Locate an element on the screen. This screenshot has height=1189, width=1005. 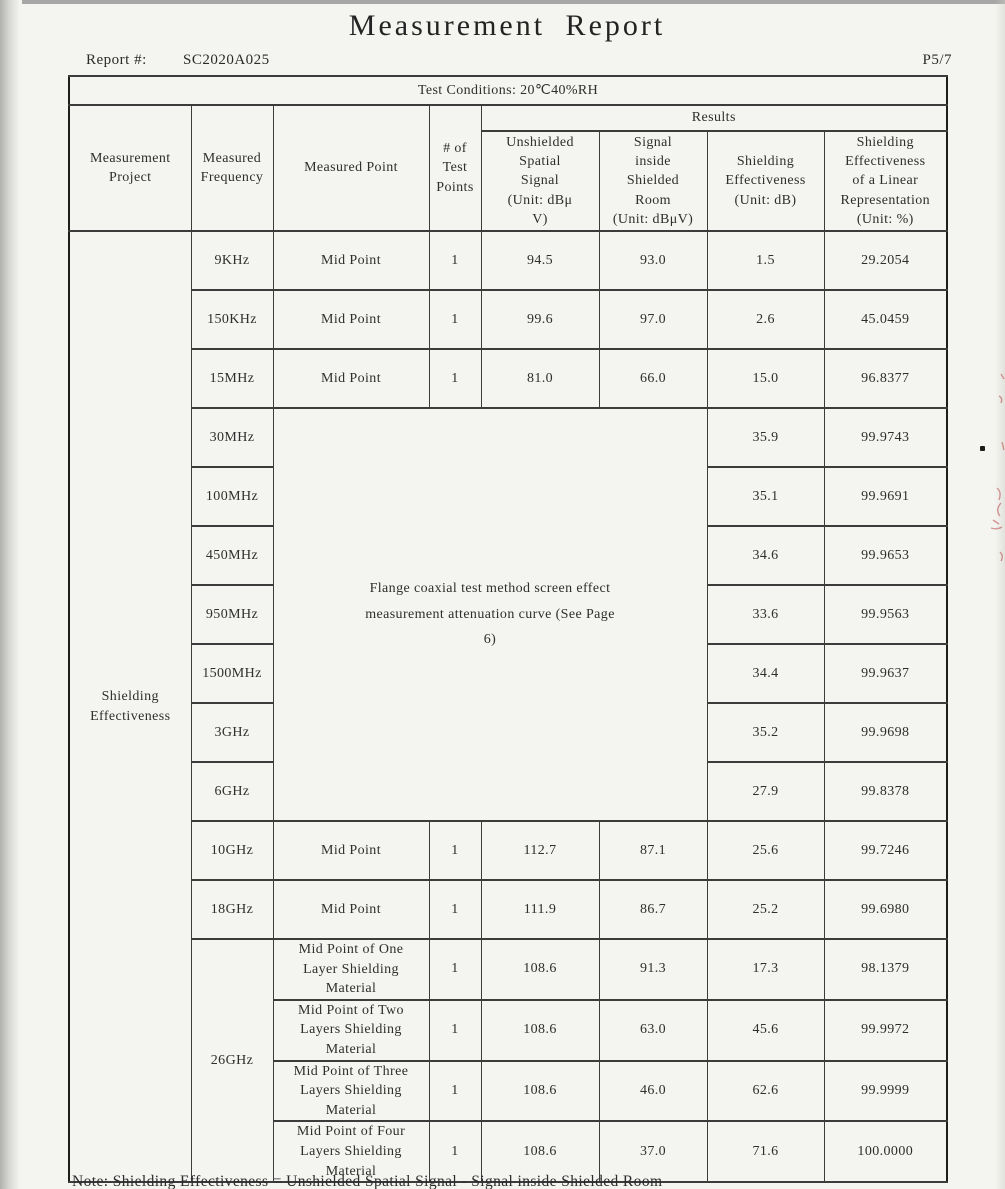
cell-se: 34.4 is located at coordinates (765, 673).